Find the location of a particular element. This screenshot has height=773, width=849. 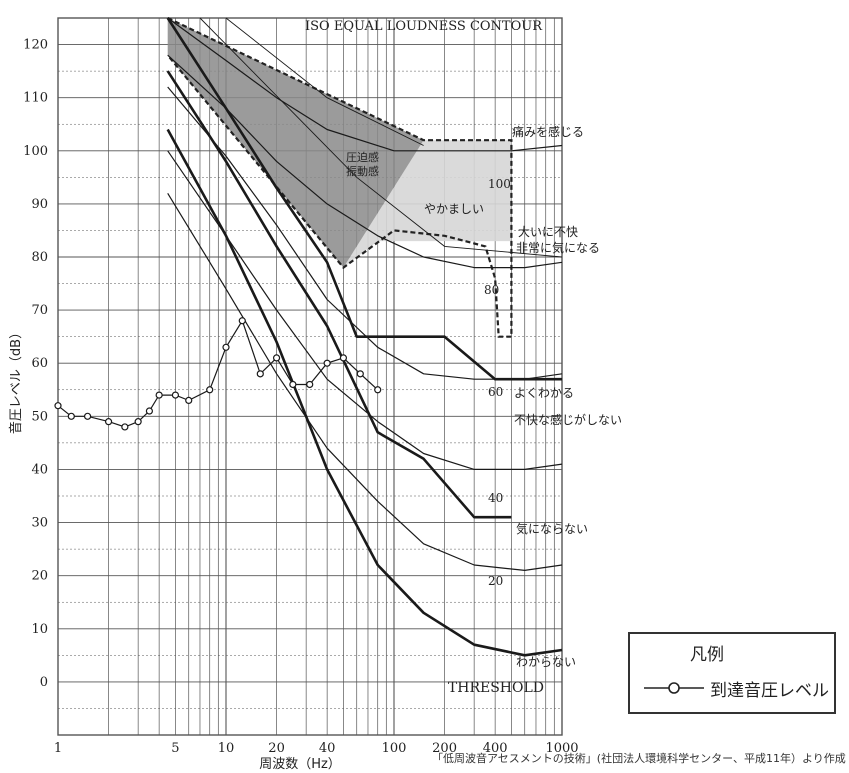

y-tick-label: 30 is located at coordinates (39, 523).